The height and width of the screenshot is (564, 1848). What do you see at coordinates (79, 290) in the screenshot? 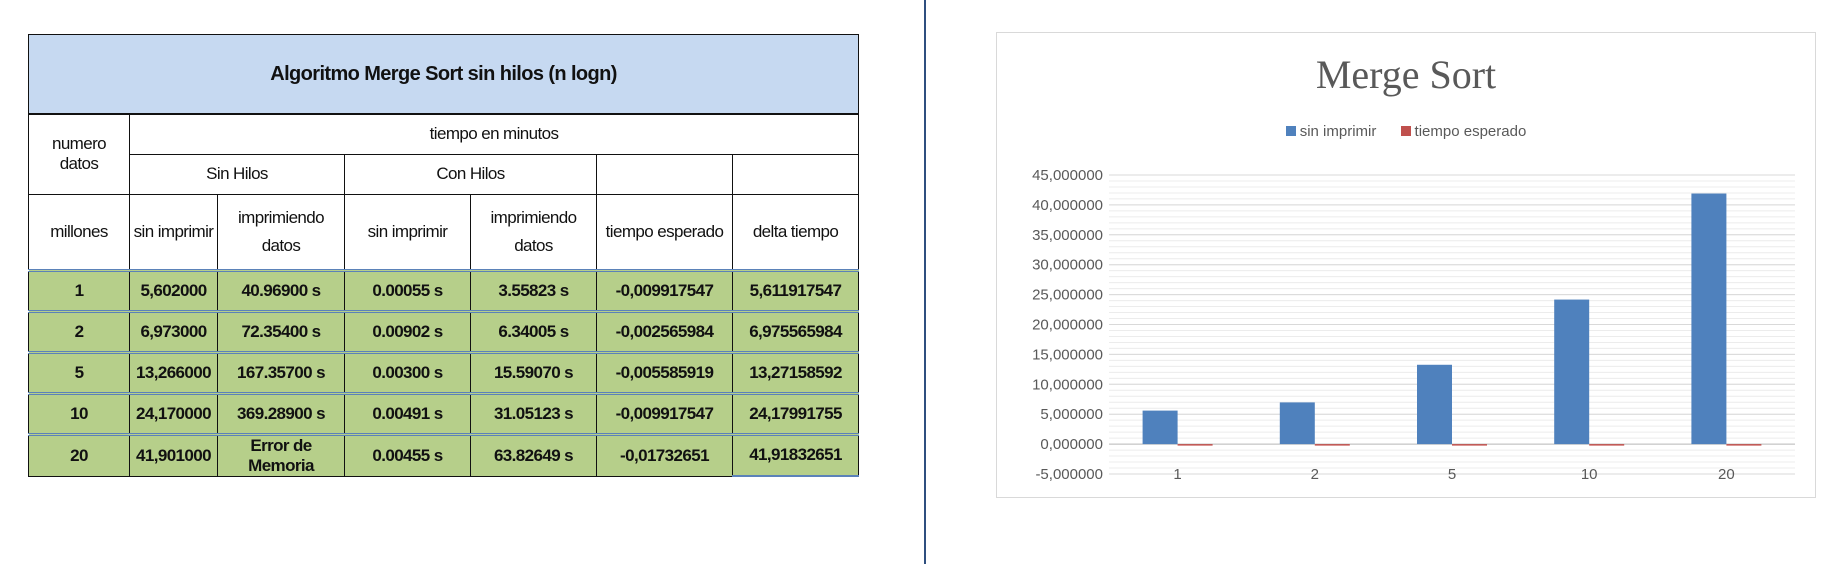
I see `table-cell: 1` at bounding box center [79, 290].